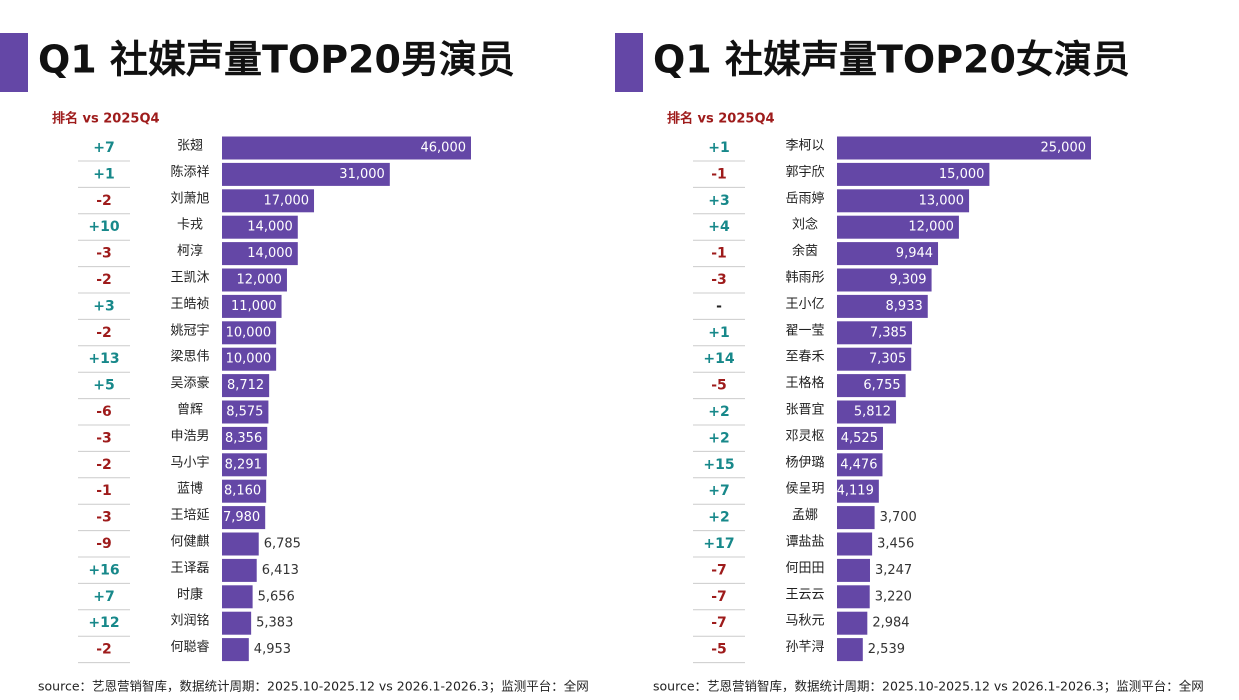 The image size is (1239, 700). I want to click on category-label: 郭宇欣, so click(804, 172).